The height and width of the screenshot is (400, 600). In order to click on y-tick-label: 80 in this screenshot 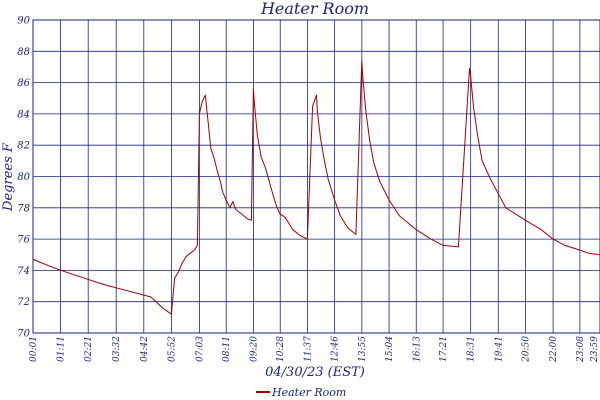, I will do `click(23, 177)`.